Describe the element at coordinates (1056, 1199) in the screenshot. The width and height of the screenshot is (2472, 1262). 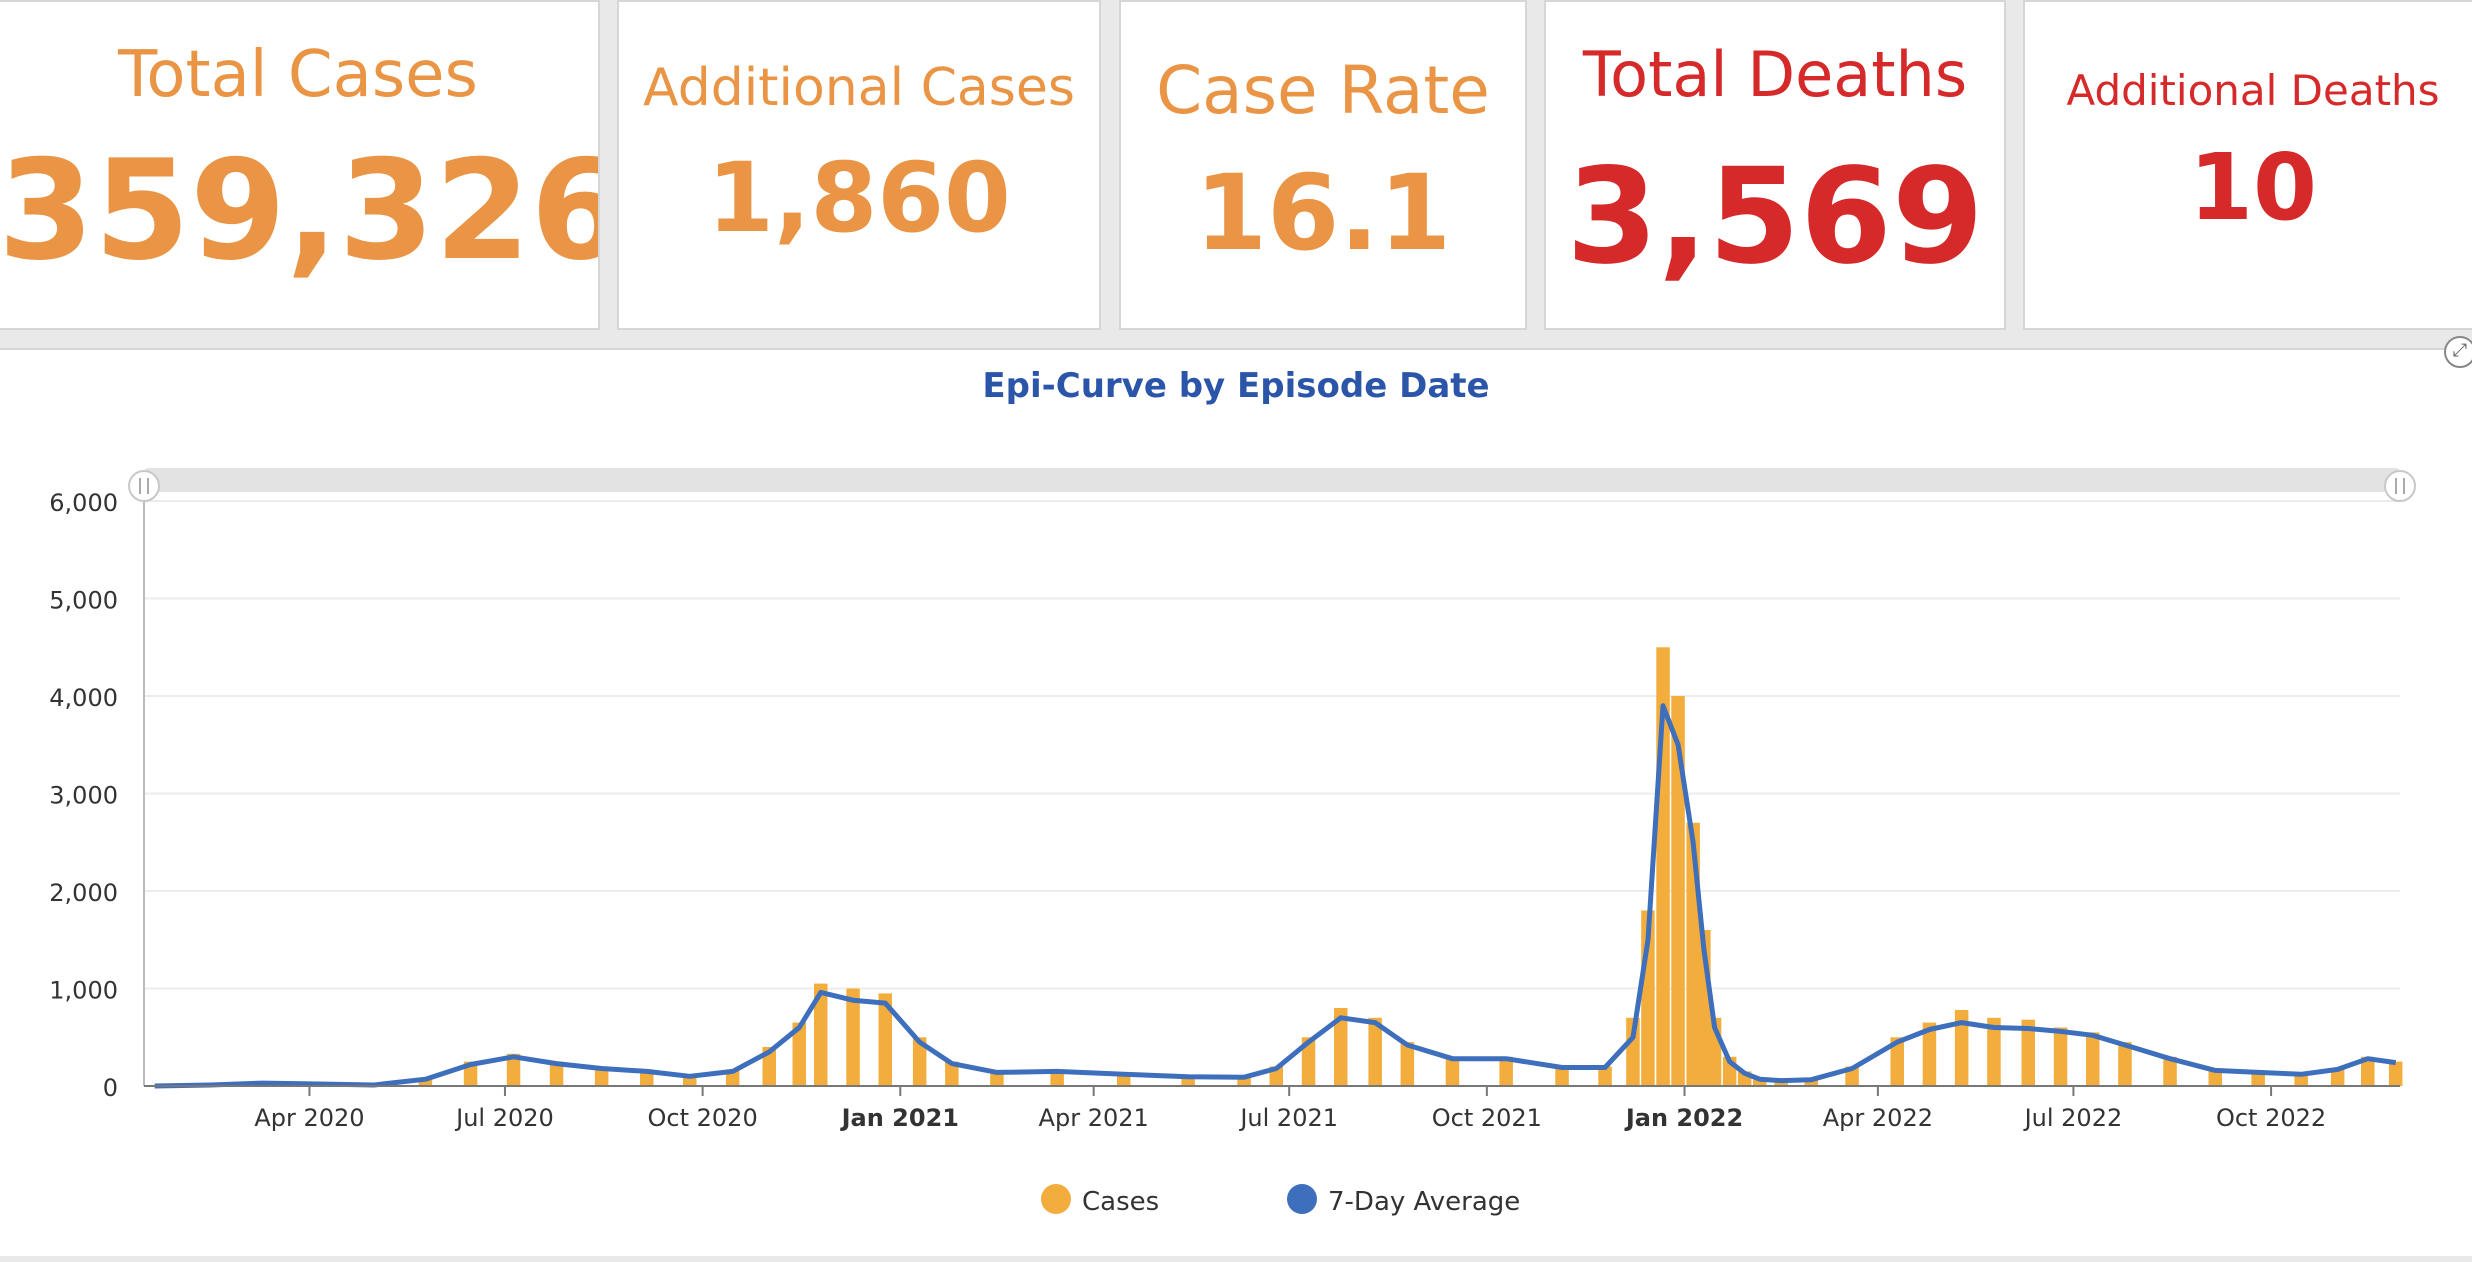
I see `legend-marker-cases` at that location.